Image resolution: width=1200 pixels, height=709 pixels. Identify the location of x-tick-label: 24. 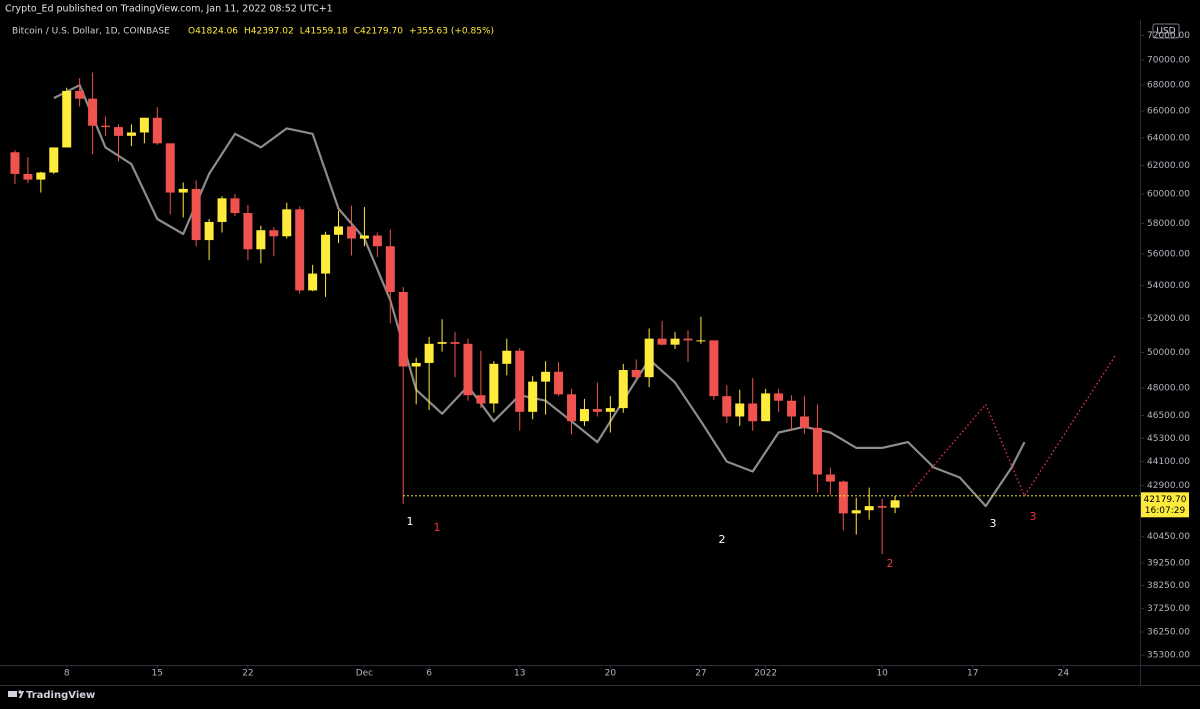
(1064, 674).